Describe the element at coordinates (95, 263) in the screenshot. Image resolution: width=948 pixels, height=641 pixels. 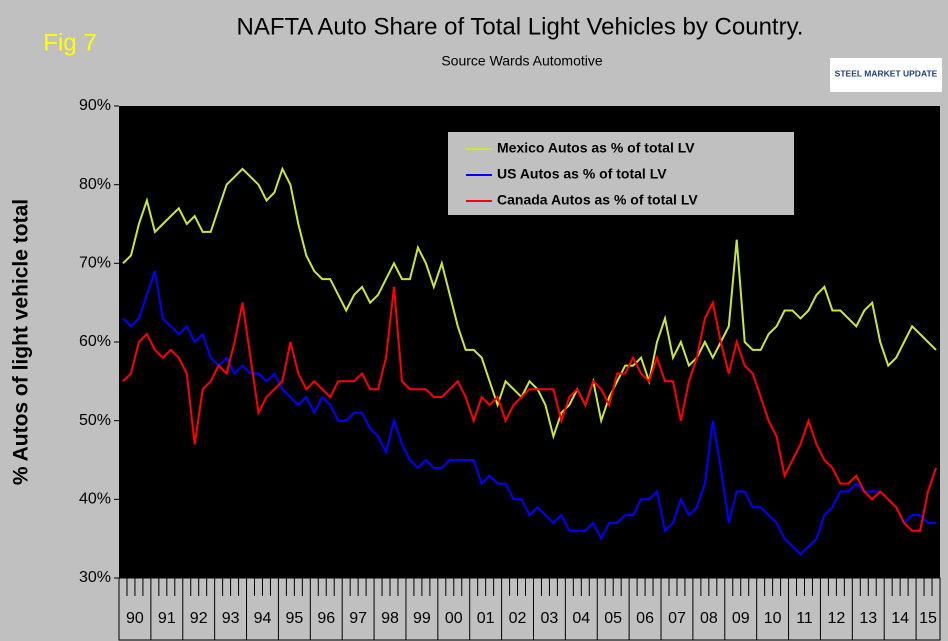
I see `y-tick-label: 70%` at that location.